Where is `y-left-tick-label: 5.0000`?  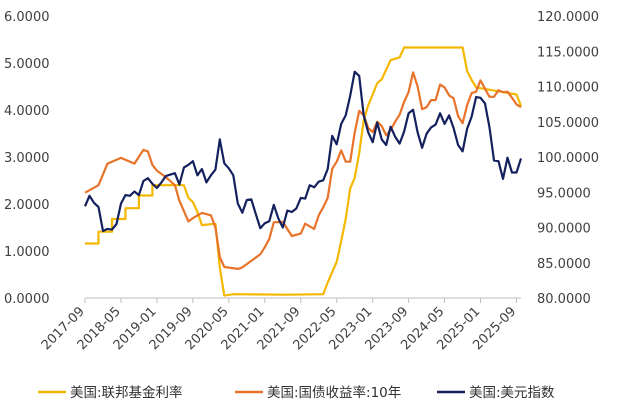
y-left-tick-label: 5.0000 is located at coordinates (27, 64).